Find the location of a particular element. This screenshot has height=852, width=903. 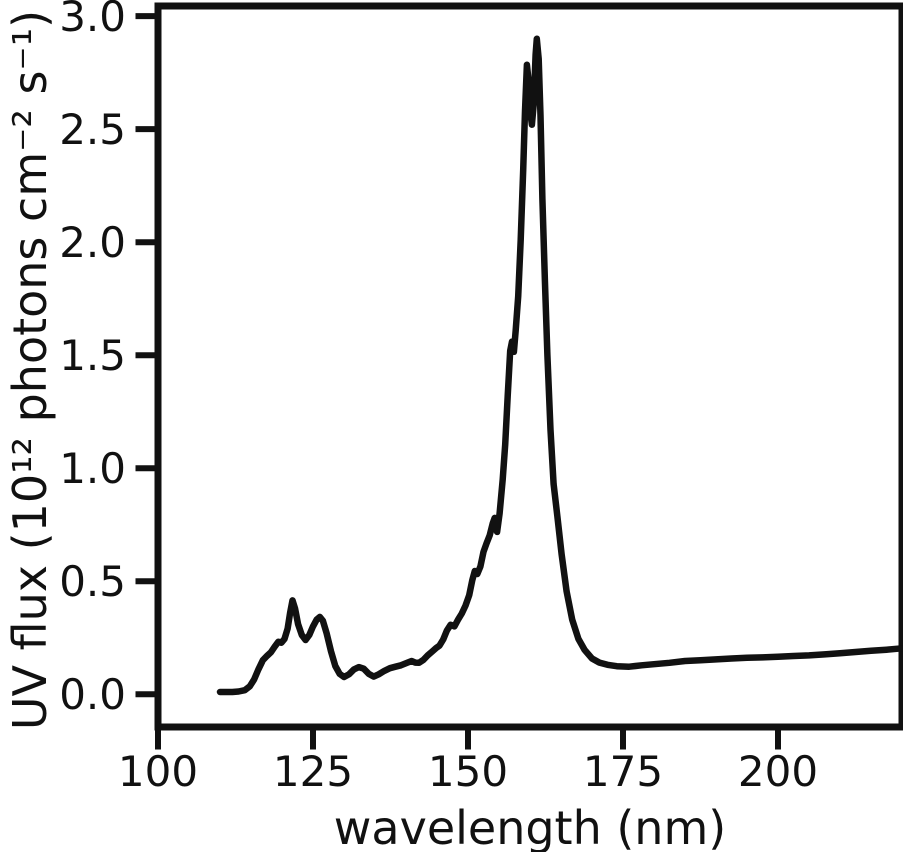

x-tick-label: 125 is located at coordinates (313, 771).